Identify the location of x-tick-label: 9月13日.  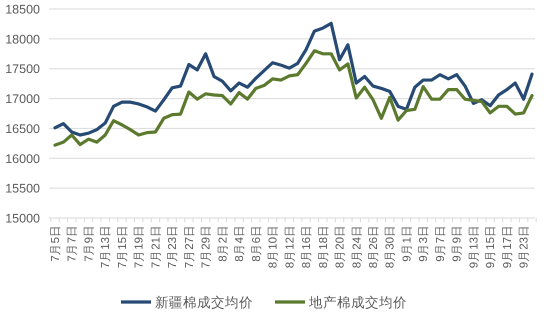
(473, 246).